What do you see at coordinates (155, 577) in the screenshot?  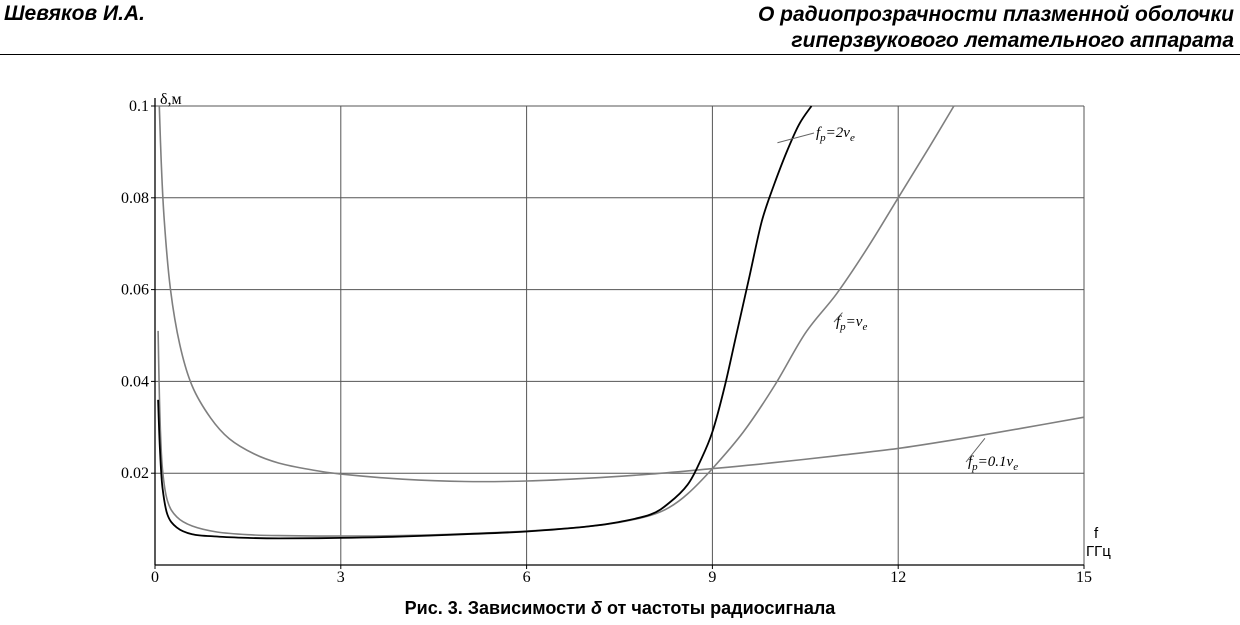 I see `x-tick-label: 0` at bounding box center [155, 577].